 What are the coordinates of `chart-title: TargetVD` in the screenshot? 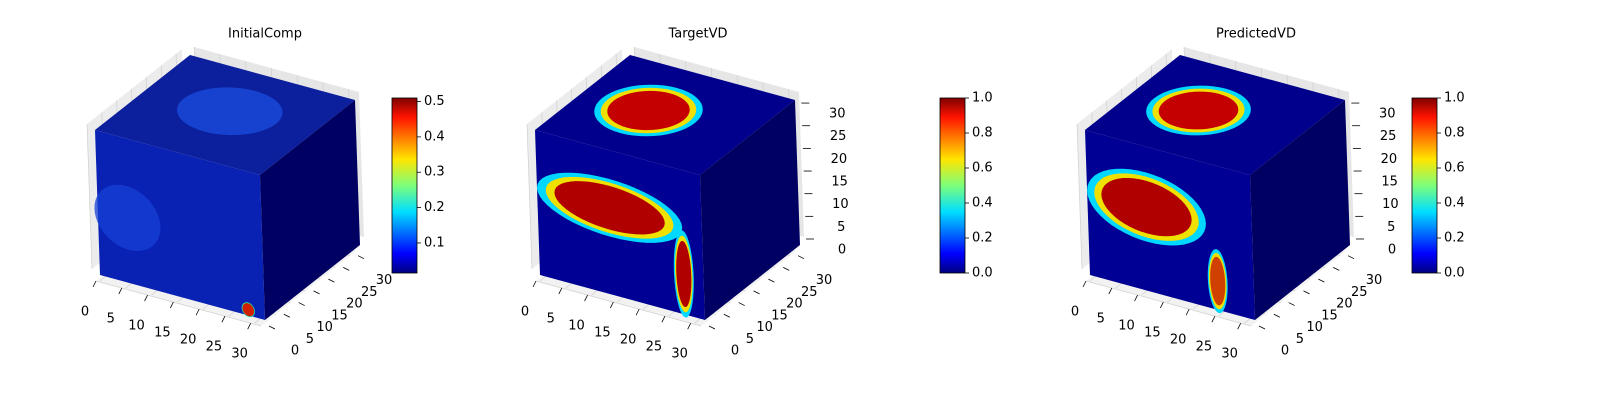 It's located at (697, 34).